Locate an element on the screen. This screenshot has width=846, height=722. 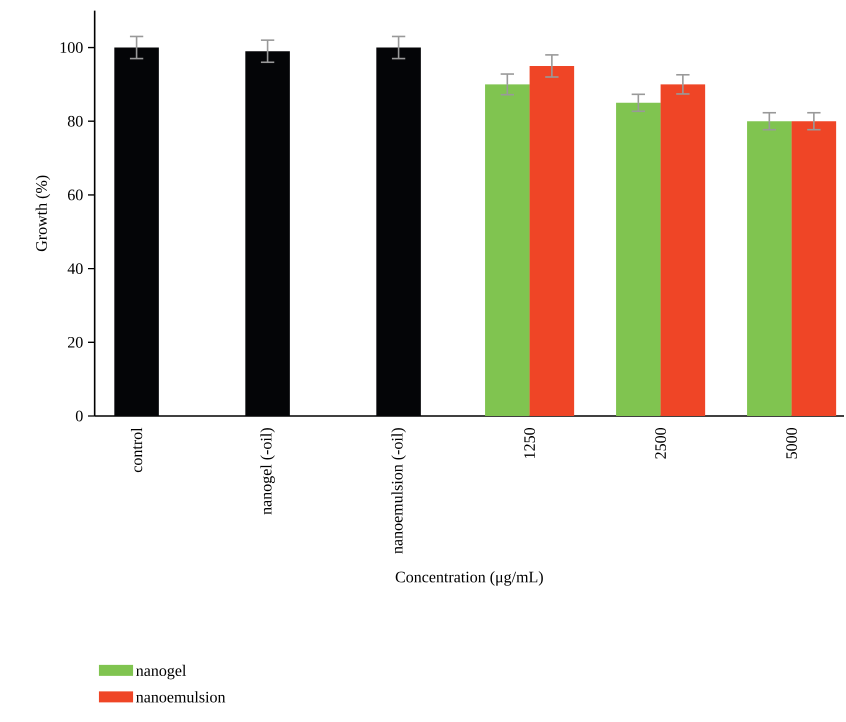
x-tick-label: nanogel (-oil) is located at coordinates (267, 471).